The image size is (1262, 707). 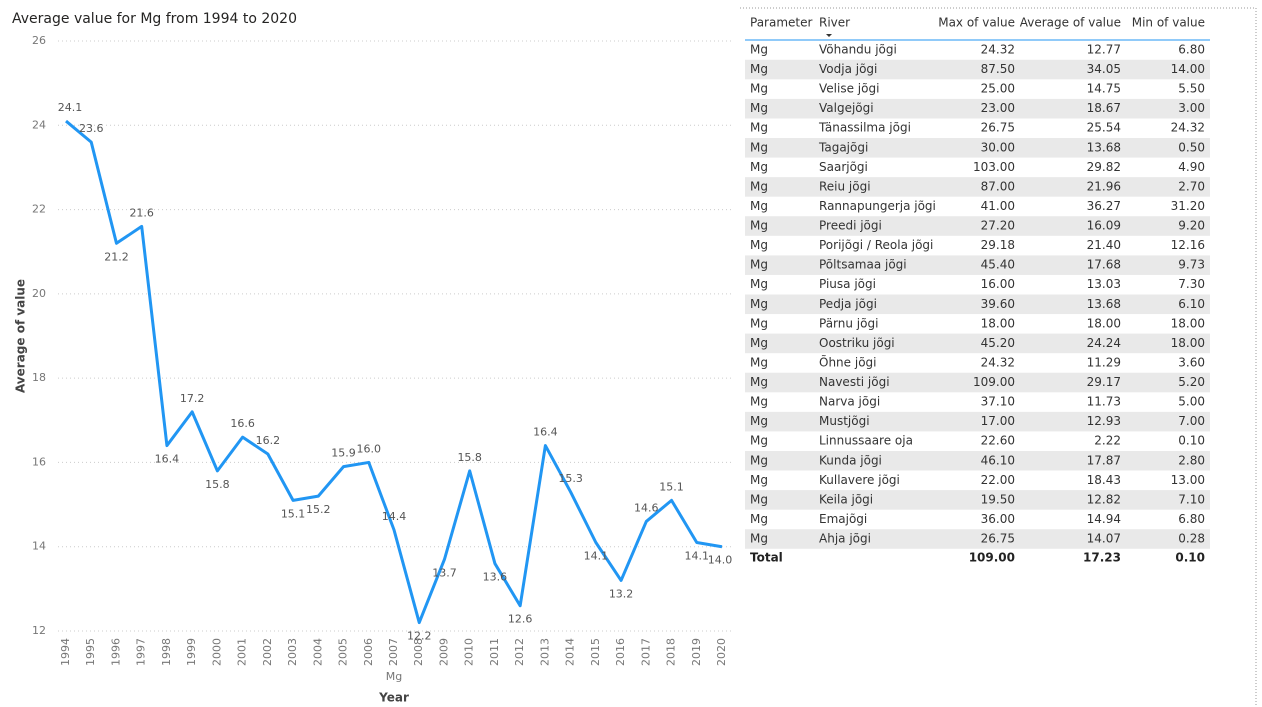 I want to click on data-label: 13.2, so click(x=621, y=593).